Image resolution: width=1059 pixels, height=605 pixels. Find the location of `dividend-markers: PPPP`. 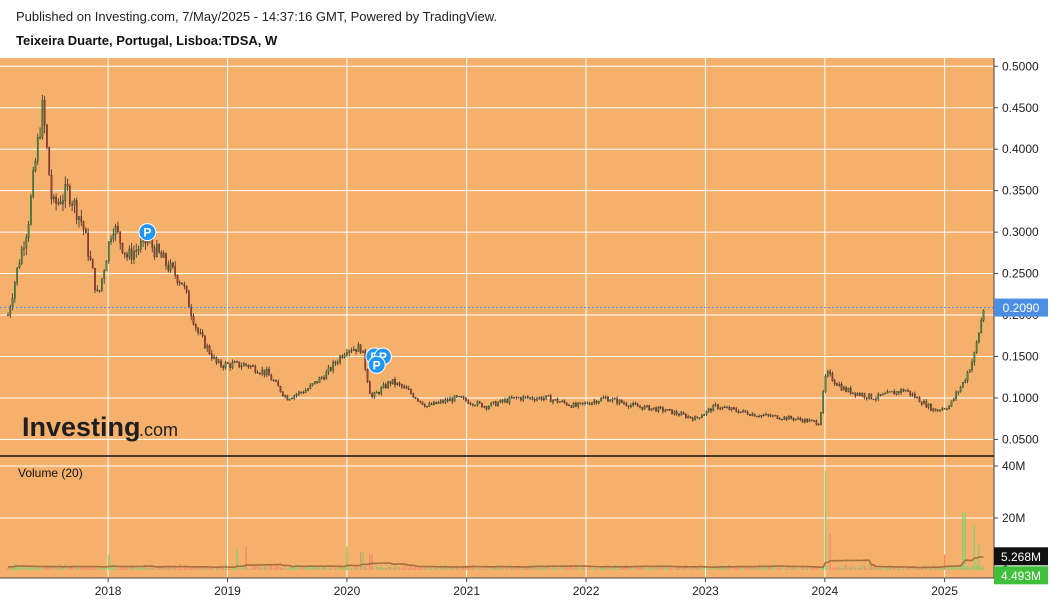

dividend-markers: PPPP is located at coordinates (265, 298).